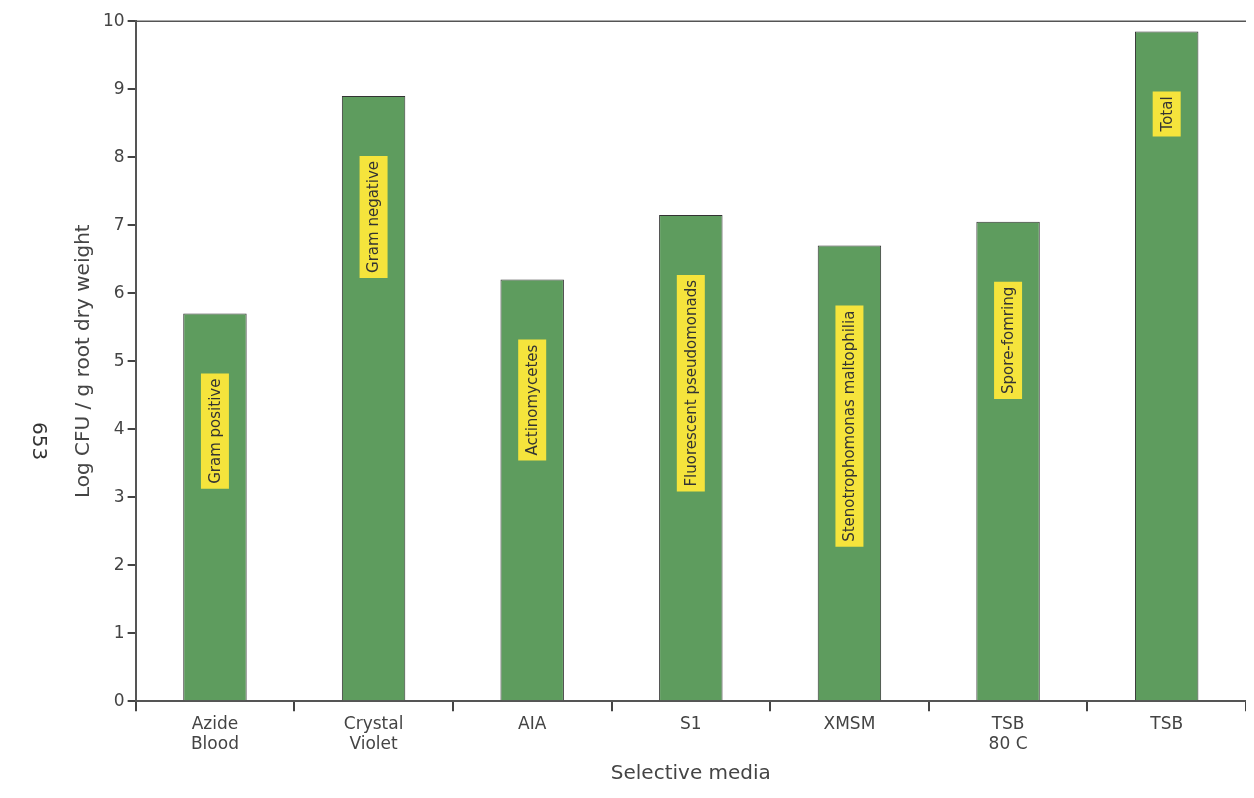 The width and height of the screenshot is (1254, 798). I want to click on x-tick-label: TSB 80 C, so click(1008, 733).